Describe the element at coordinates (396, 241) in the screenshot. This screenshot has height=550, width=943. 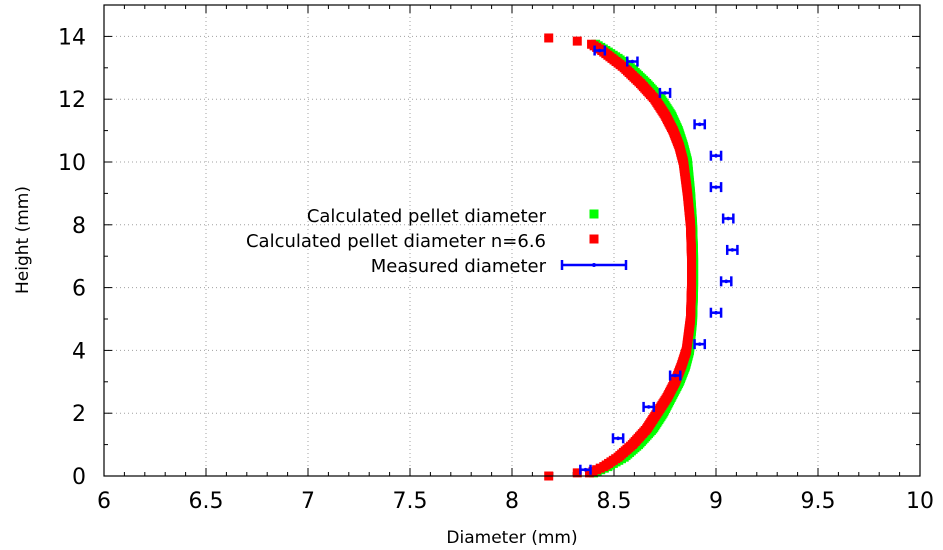
I see `legend-label-calc-n66: Calculated pellet diameter n=6.6` at that location.